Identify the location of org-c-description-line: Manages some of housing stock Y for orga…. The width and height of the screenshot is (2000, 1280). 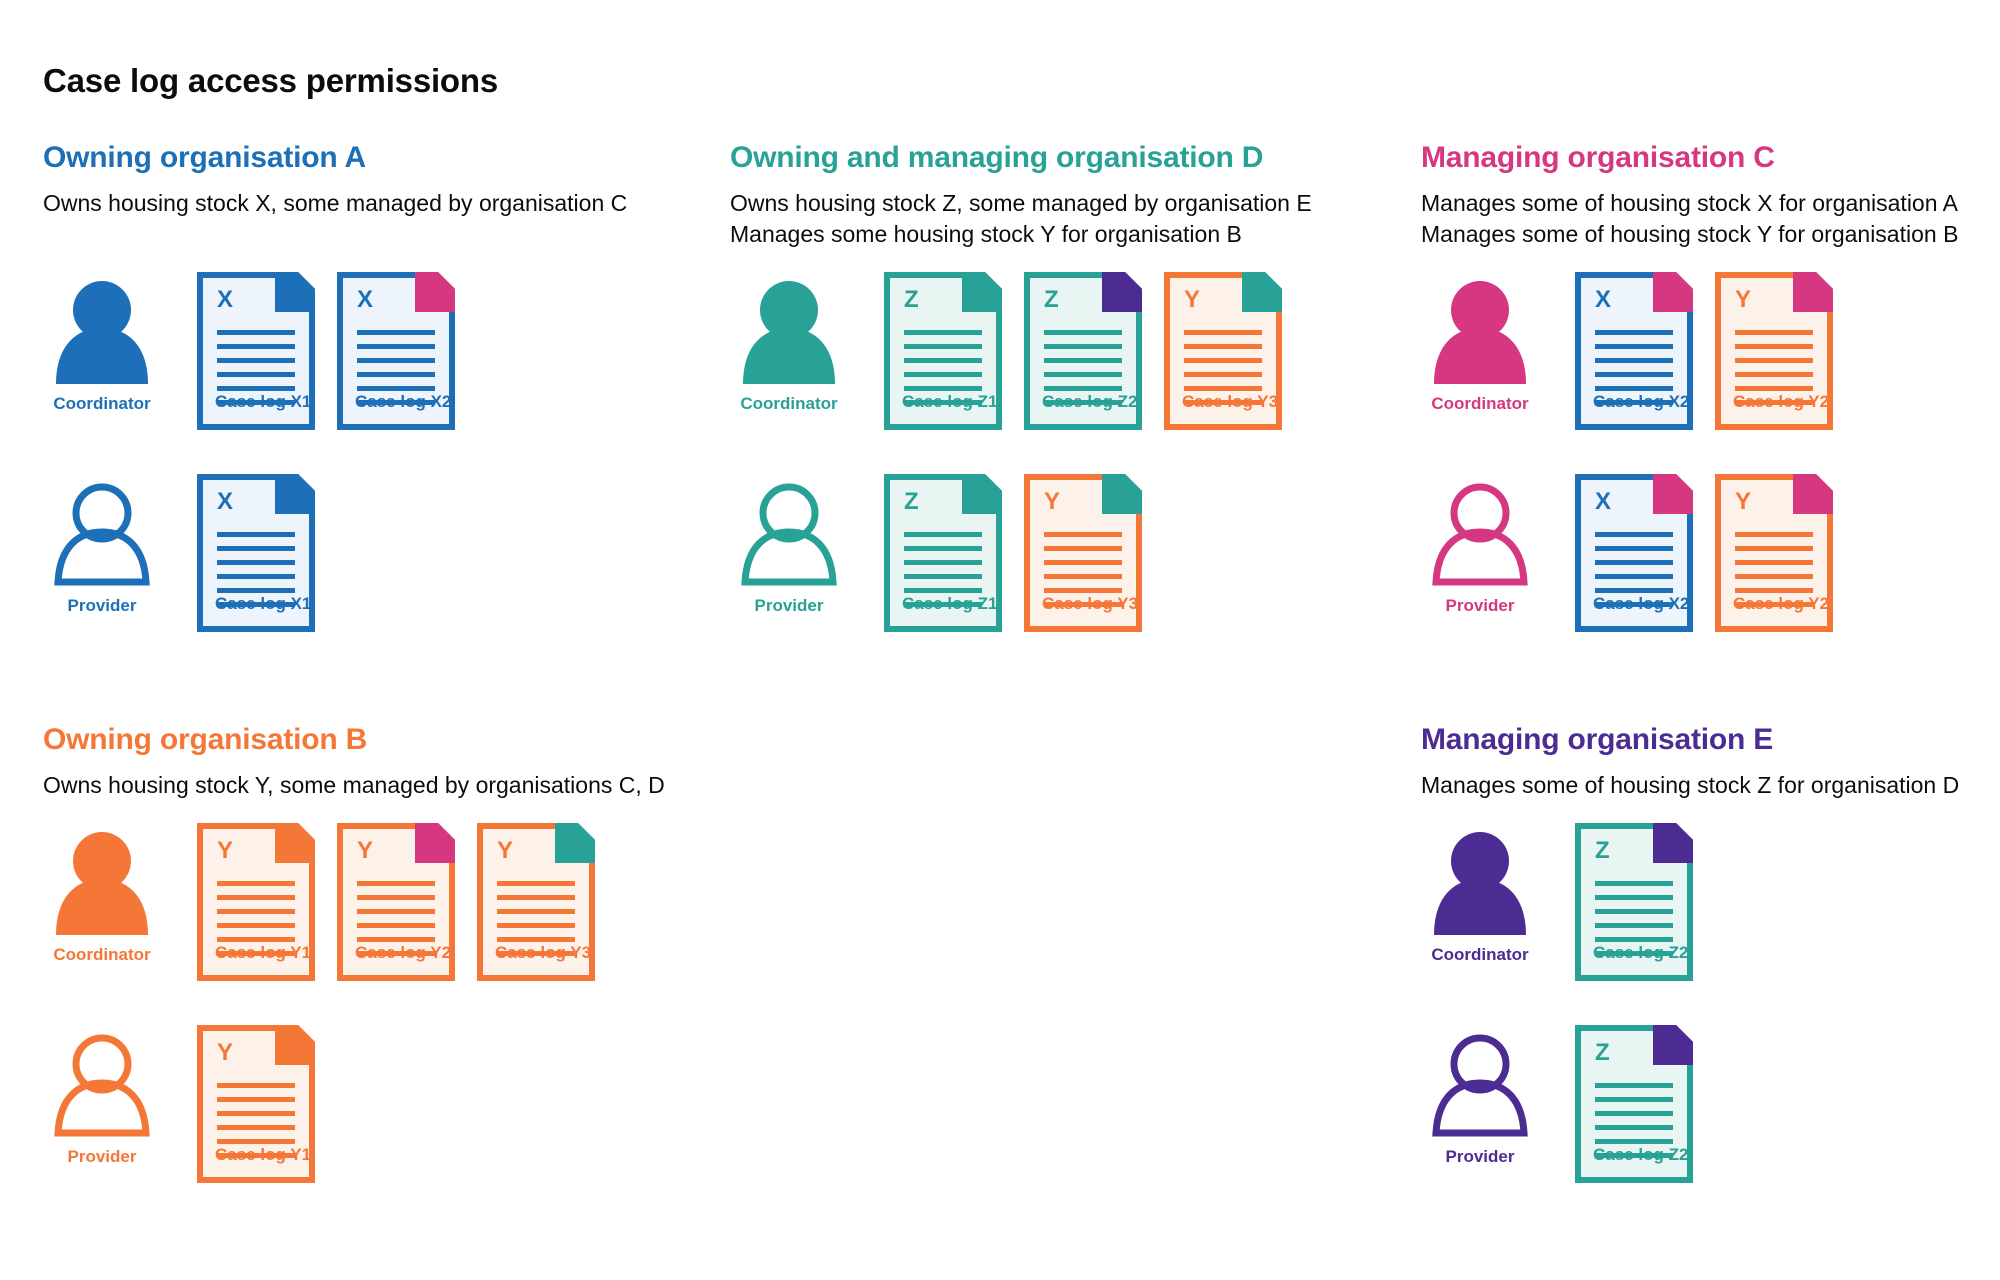
(1690, 234).